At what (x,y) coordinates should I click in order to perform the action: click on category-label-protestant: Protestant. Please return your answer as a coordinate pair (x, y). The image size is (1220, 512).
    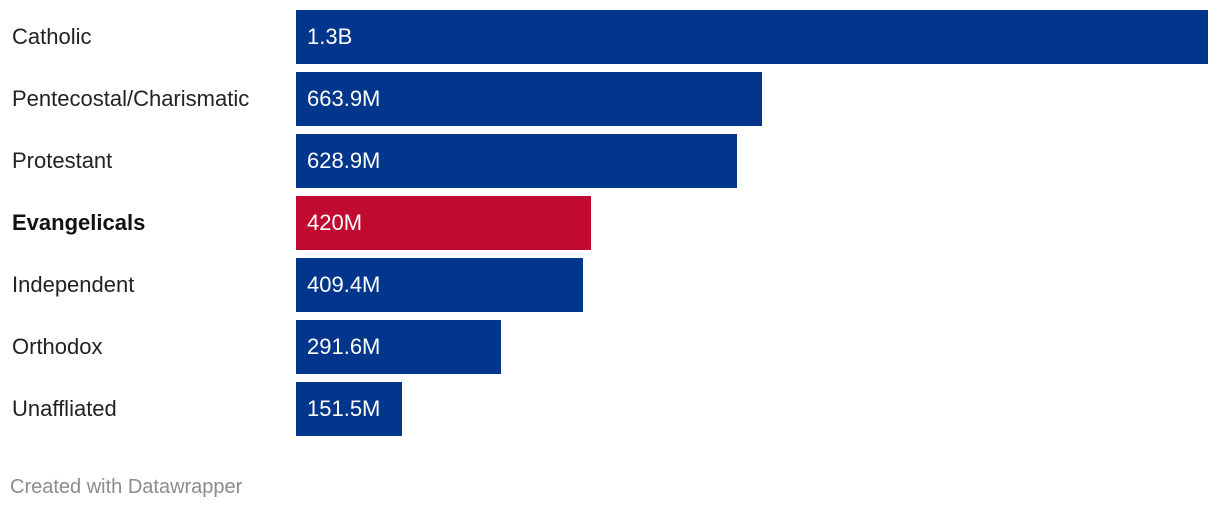
    Looking at the image, I should click on (62, 160).